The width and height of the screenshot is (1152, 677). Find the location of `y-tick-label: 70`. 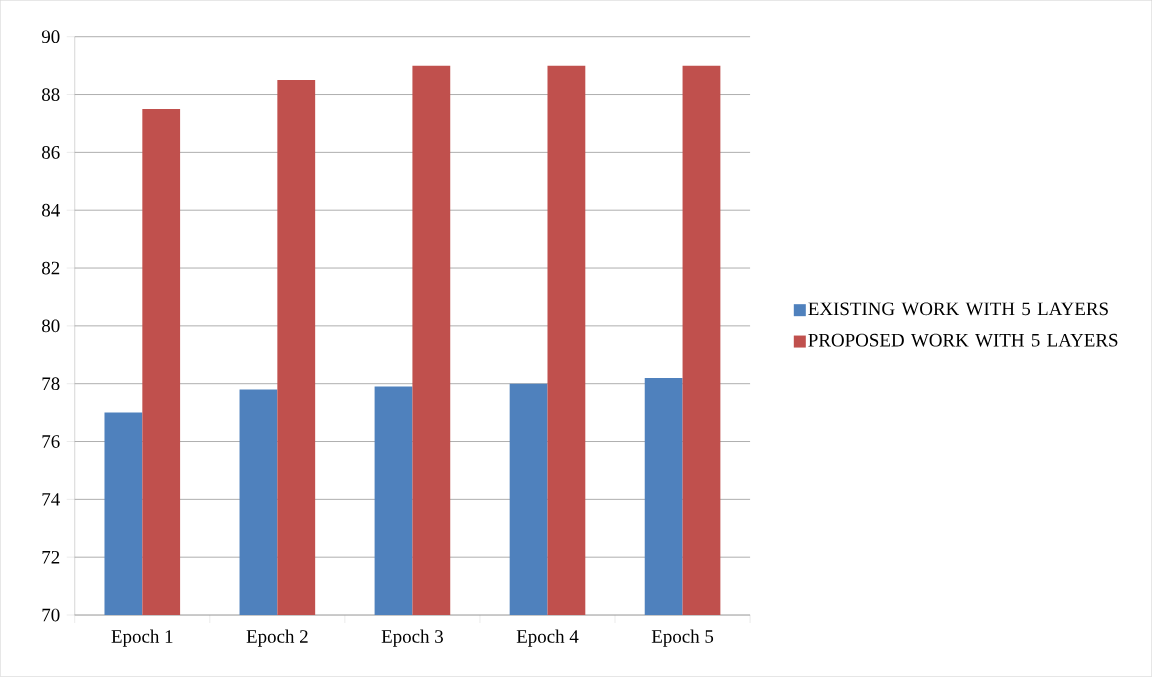

y-tick-label: 70 is located at coordinates (51, 615).